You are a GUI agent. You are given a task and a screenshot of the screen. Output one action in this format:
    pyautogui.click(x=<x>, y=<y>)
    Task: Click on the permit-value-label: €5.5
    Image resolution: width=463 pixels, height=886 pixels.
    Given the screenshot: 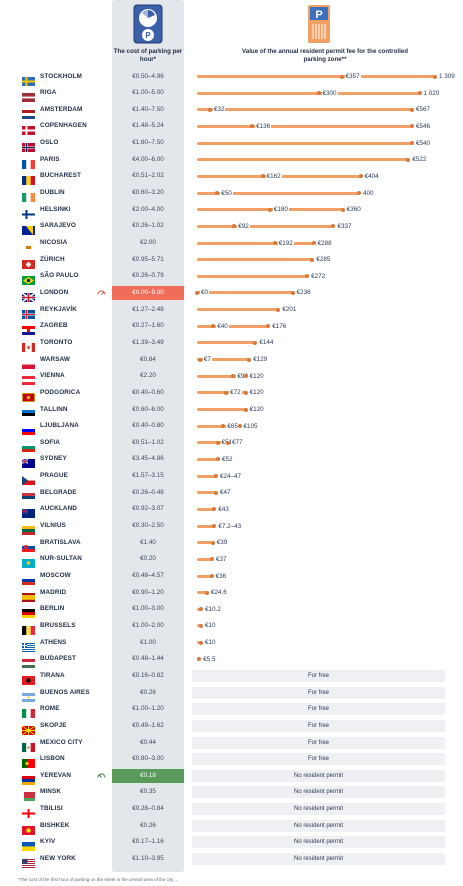 What is the action you would take?
    pyautogui.click(x=209, y=659)
    